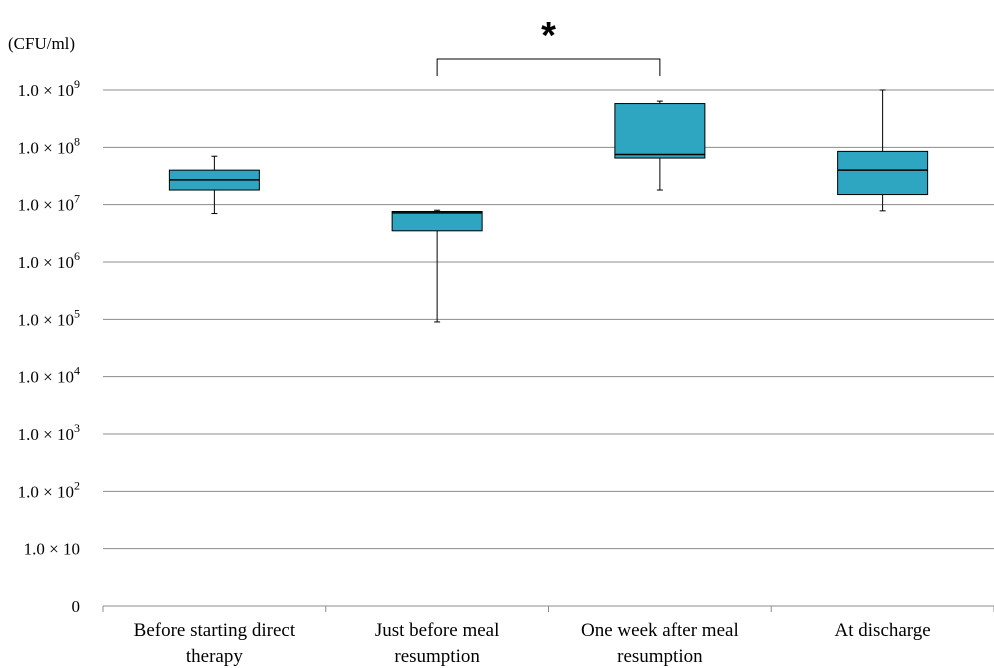 The height and width of the screenshot is (668, 994). Describe the element at coordinates (49, 317) in the screenshot. I see `y-tick-label: 1.0 × 10⁵` at that location.